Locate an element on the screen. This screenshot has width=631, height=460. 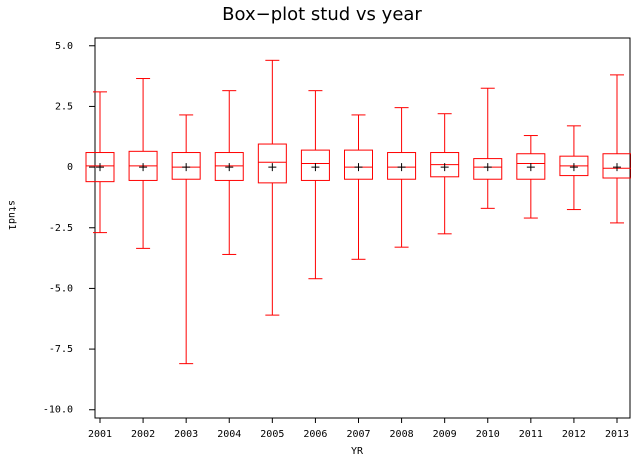
x-tick-label: 2010 is located at coordinates (488, 434).